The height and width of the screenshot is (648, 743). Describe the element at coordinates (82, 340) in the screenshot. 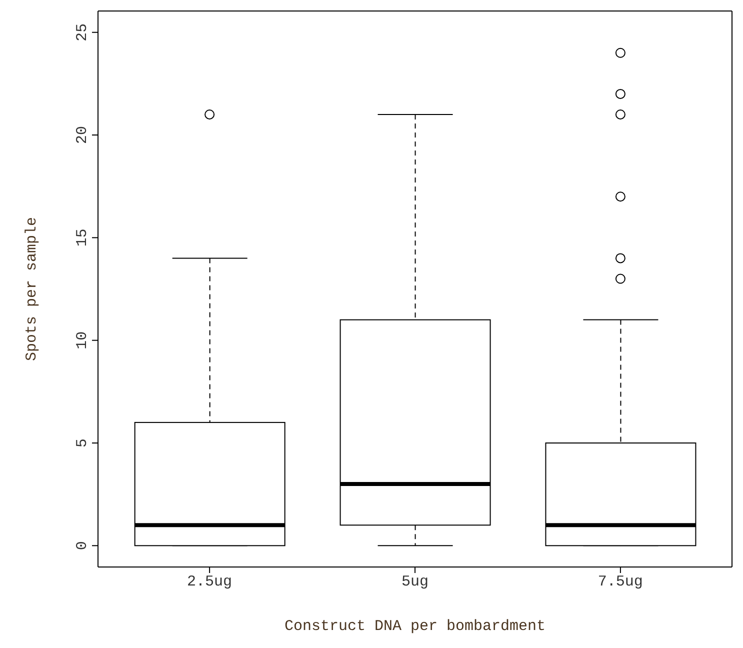

I see `y-tick-label: 10` at that location.